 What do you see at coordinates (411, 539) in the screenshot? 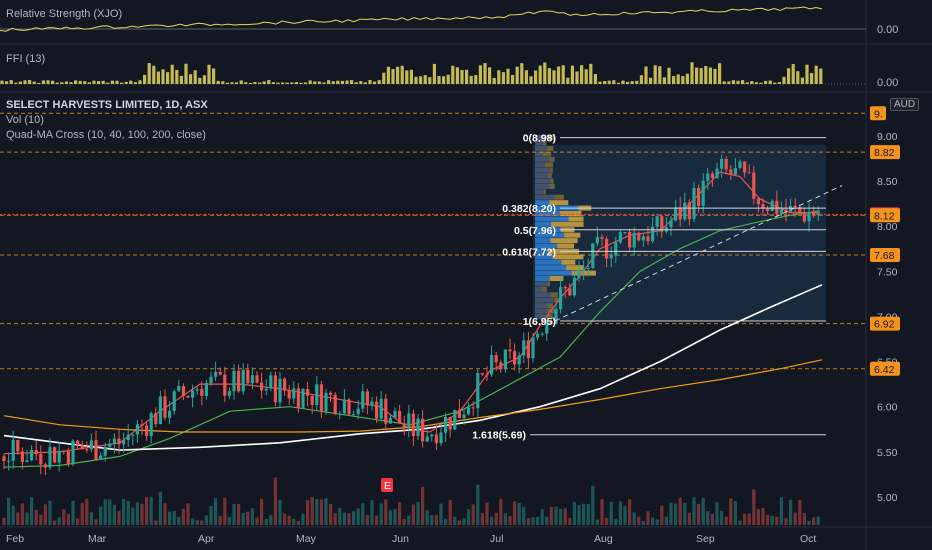
I see `time-axis: Feb Mar Apr May Jun Jul Aug Sep Oct` at bounding box center [411, 539].